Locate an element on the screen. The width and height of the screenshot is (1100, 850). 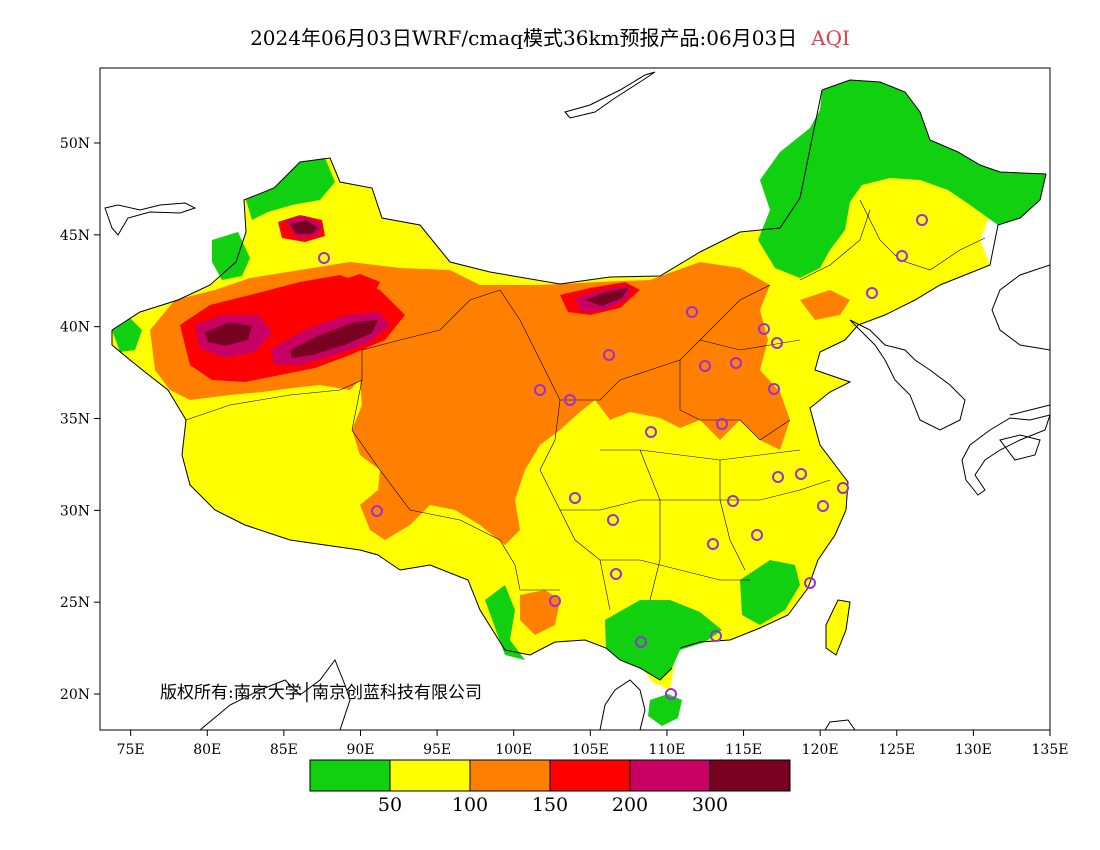
x-tick-label: 100E is located at coordinates (513, 750).